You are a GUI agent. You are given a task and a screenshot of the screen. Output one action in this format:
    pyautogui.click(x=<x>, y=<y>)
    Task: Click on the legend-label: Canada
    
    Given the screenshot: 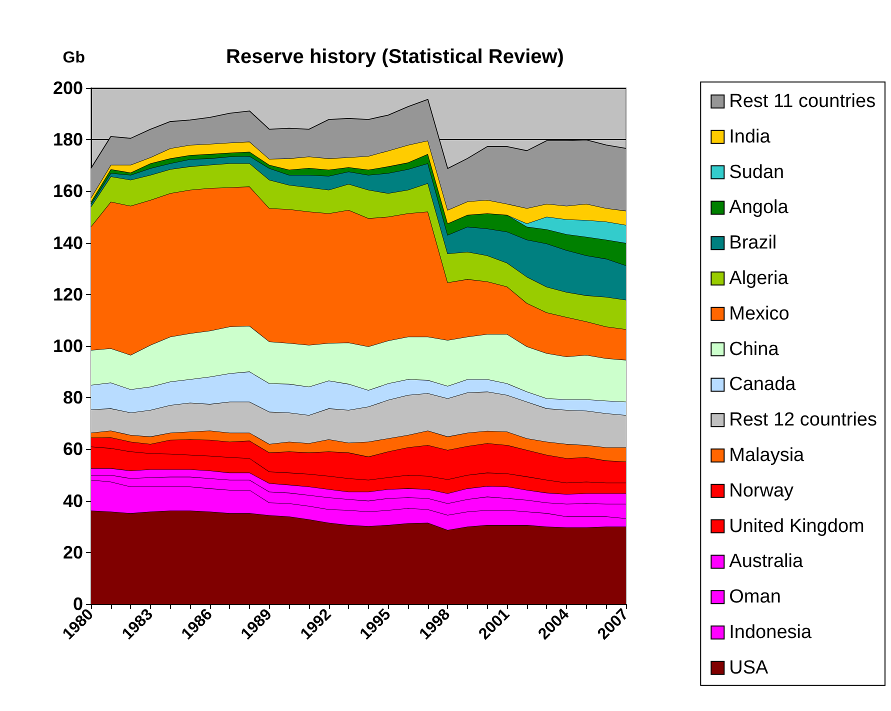 What is the action you would take?
    pyautogui.click(x=762, y=385)
    